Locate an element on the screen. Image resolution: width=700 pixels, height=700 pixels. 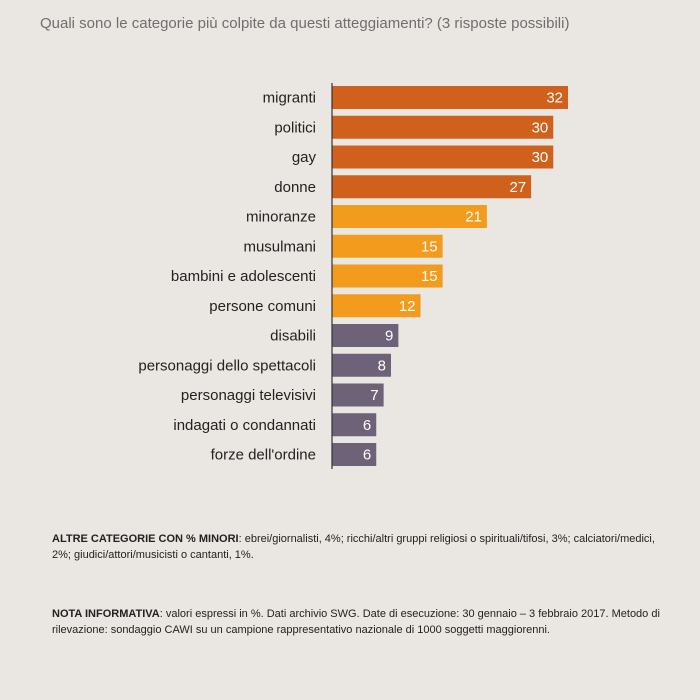
value-label: 21 is located at coordinates (473, 217).